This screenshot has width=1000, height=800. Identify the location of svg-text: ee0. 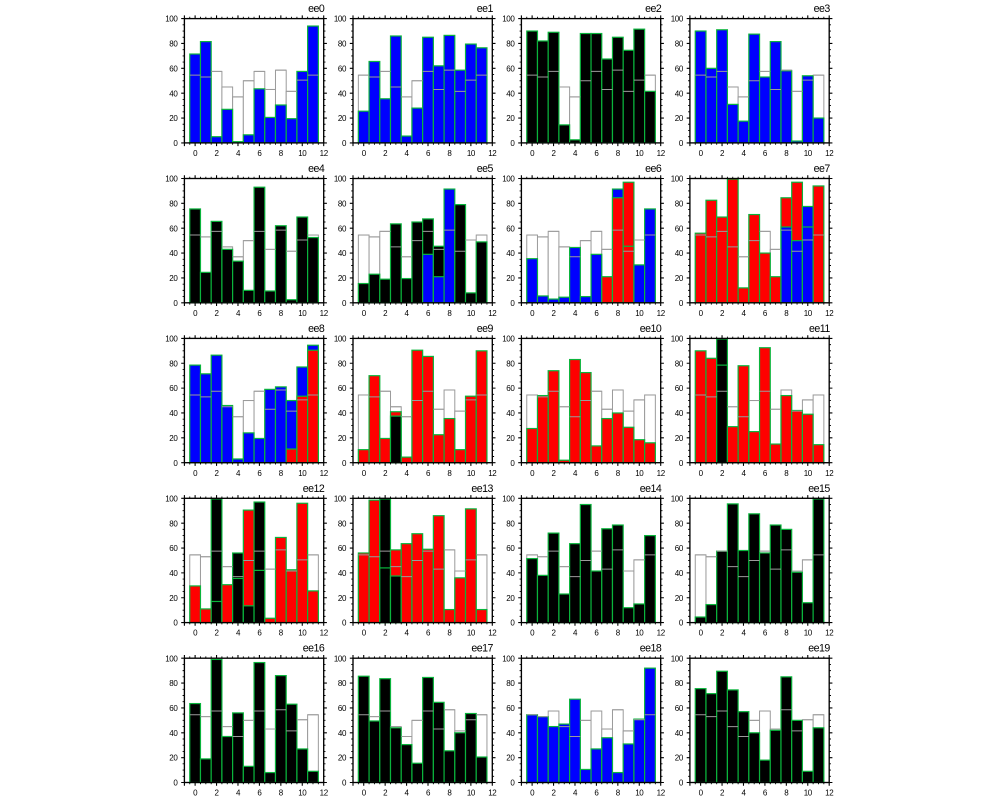
(316, 9).